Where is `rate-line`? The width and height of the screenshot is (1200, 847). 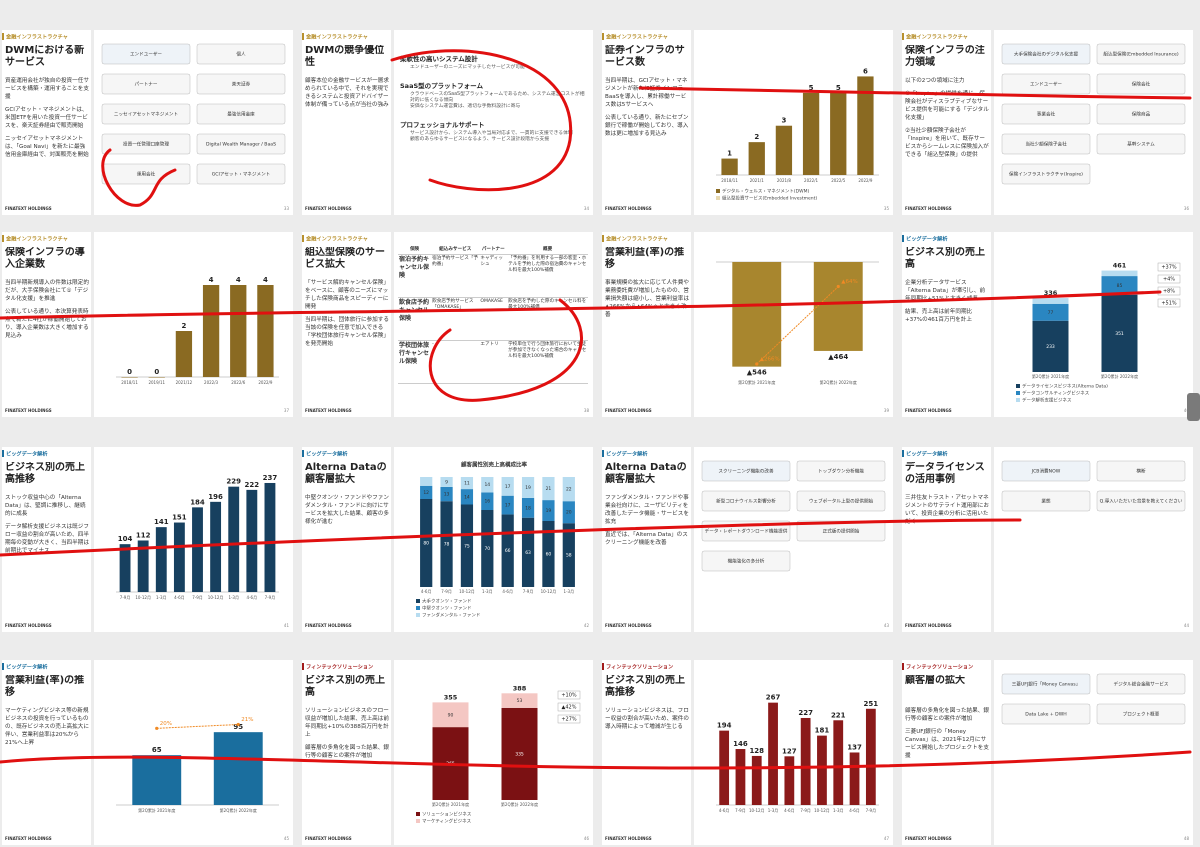
rate-line is located at coordinates (797, 325).